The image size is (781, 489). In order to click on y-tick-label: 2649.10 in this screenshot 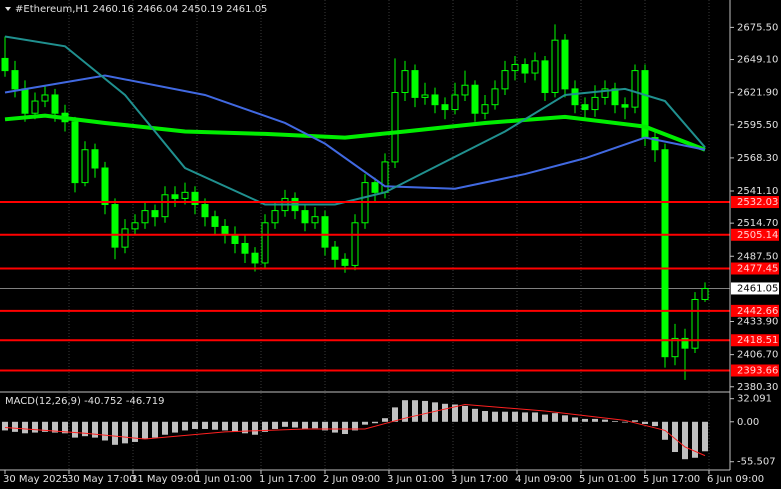, I will do `click(757, 60)`.